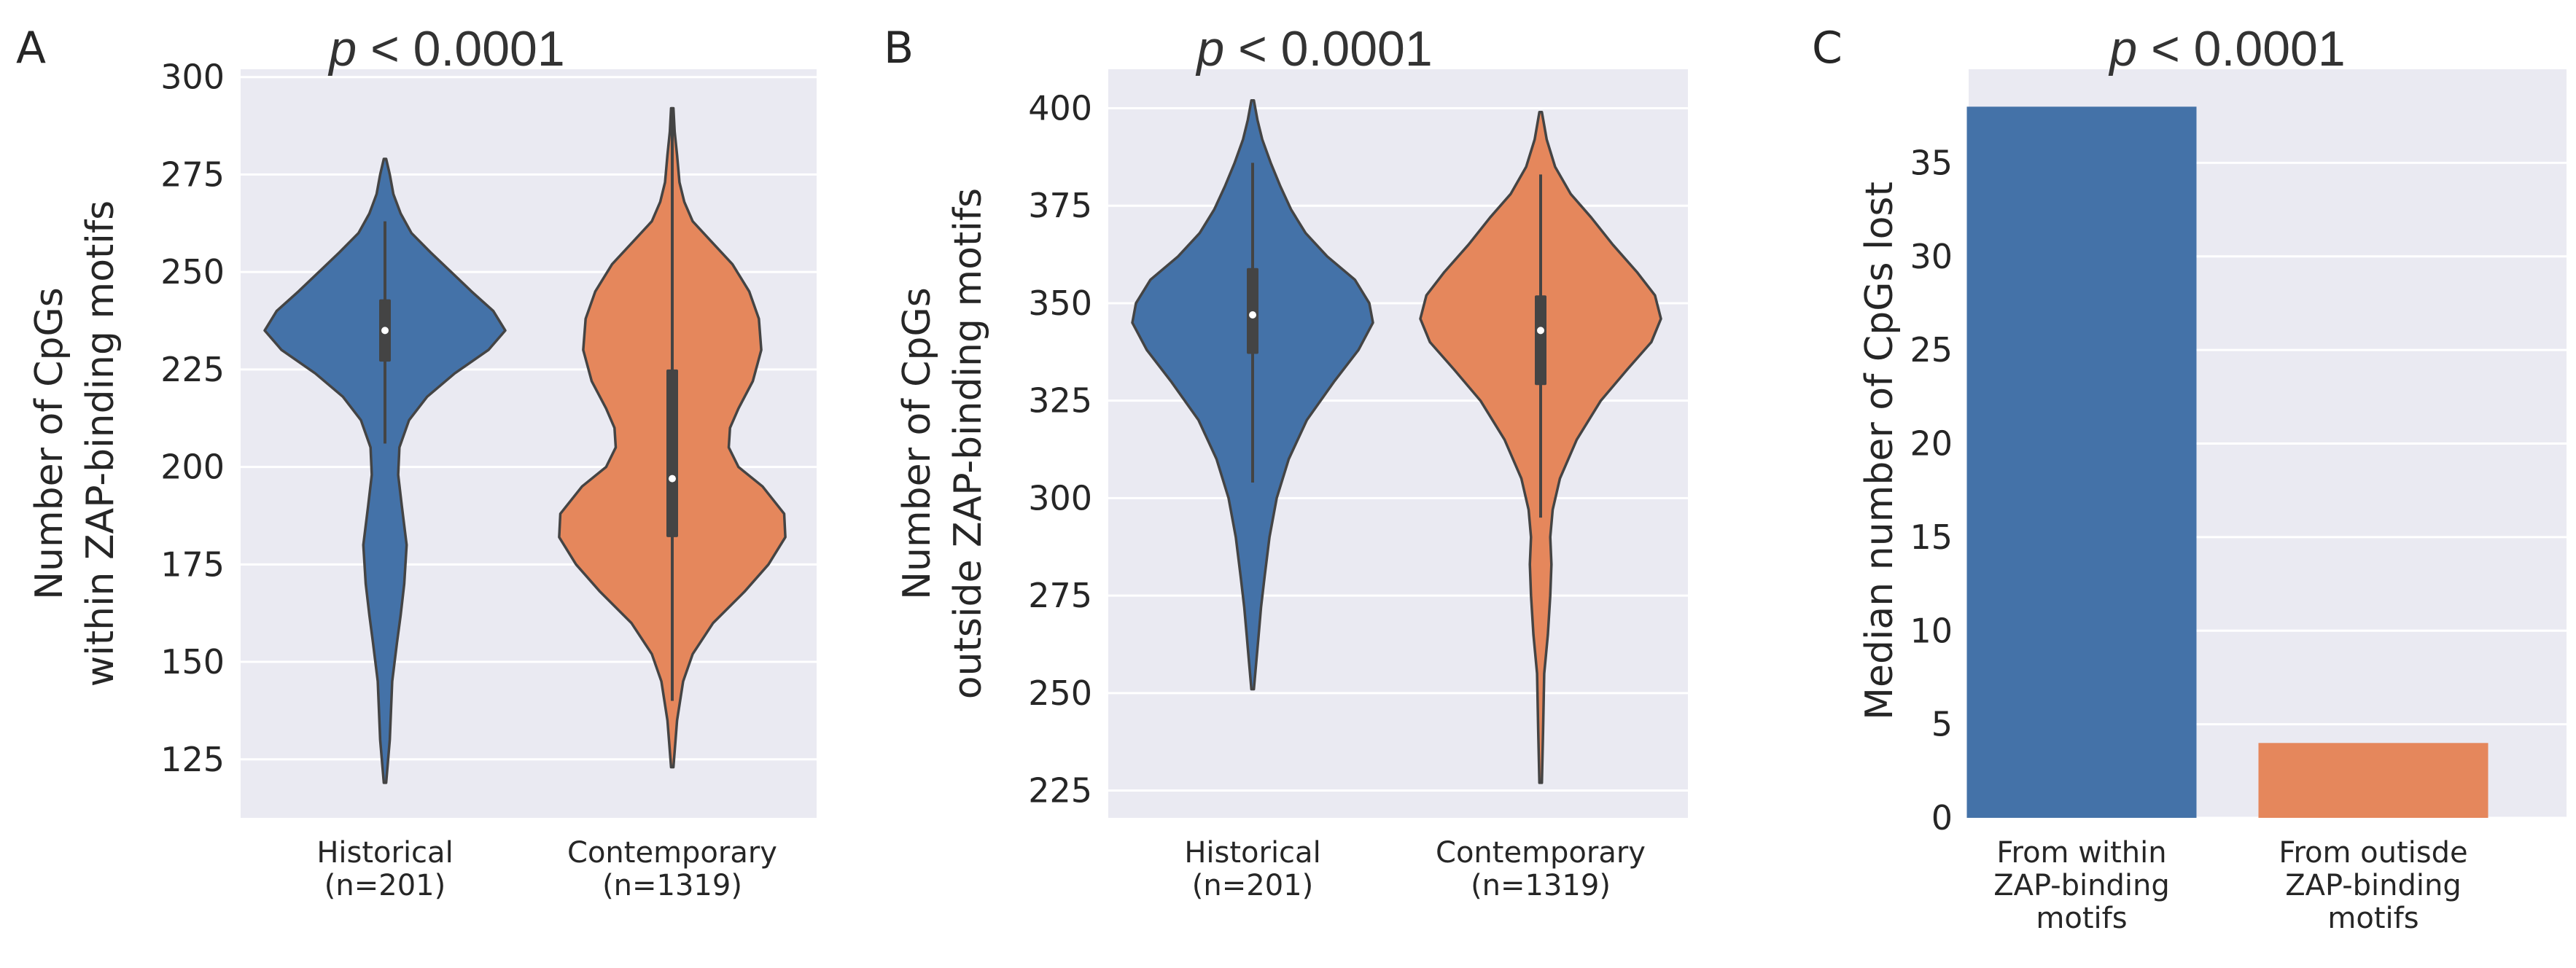 The height and width of the screenshot is (968, 2576). Describe the element at coordinates (31, 48) in the screenshot. I see `panel-letter: A` at that location.